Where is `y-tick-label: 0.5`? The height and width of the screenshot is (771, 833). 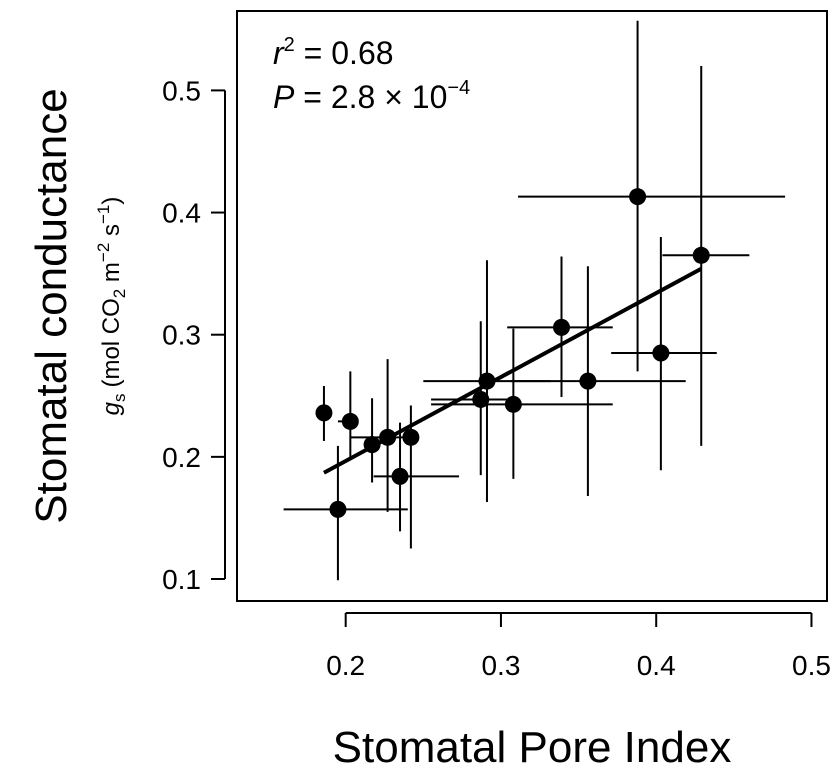 y-tick-label: 0.5 is located at coordinates (181, 90).